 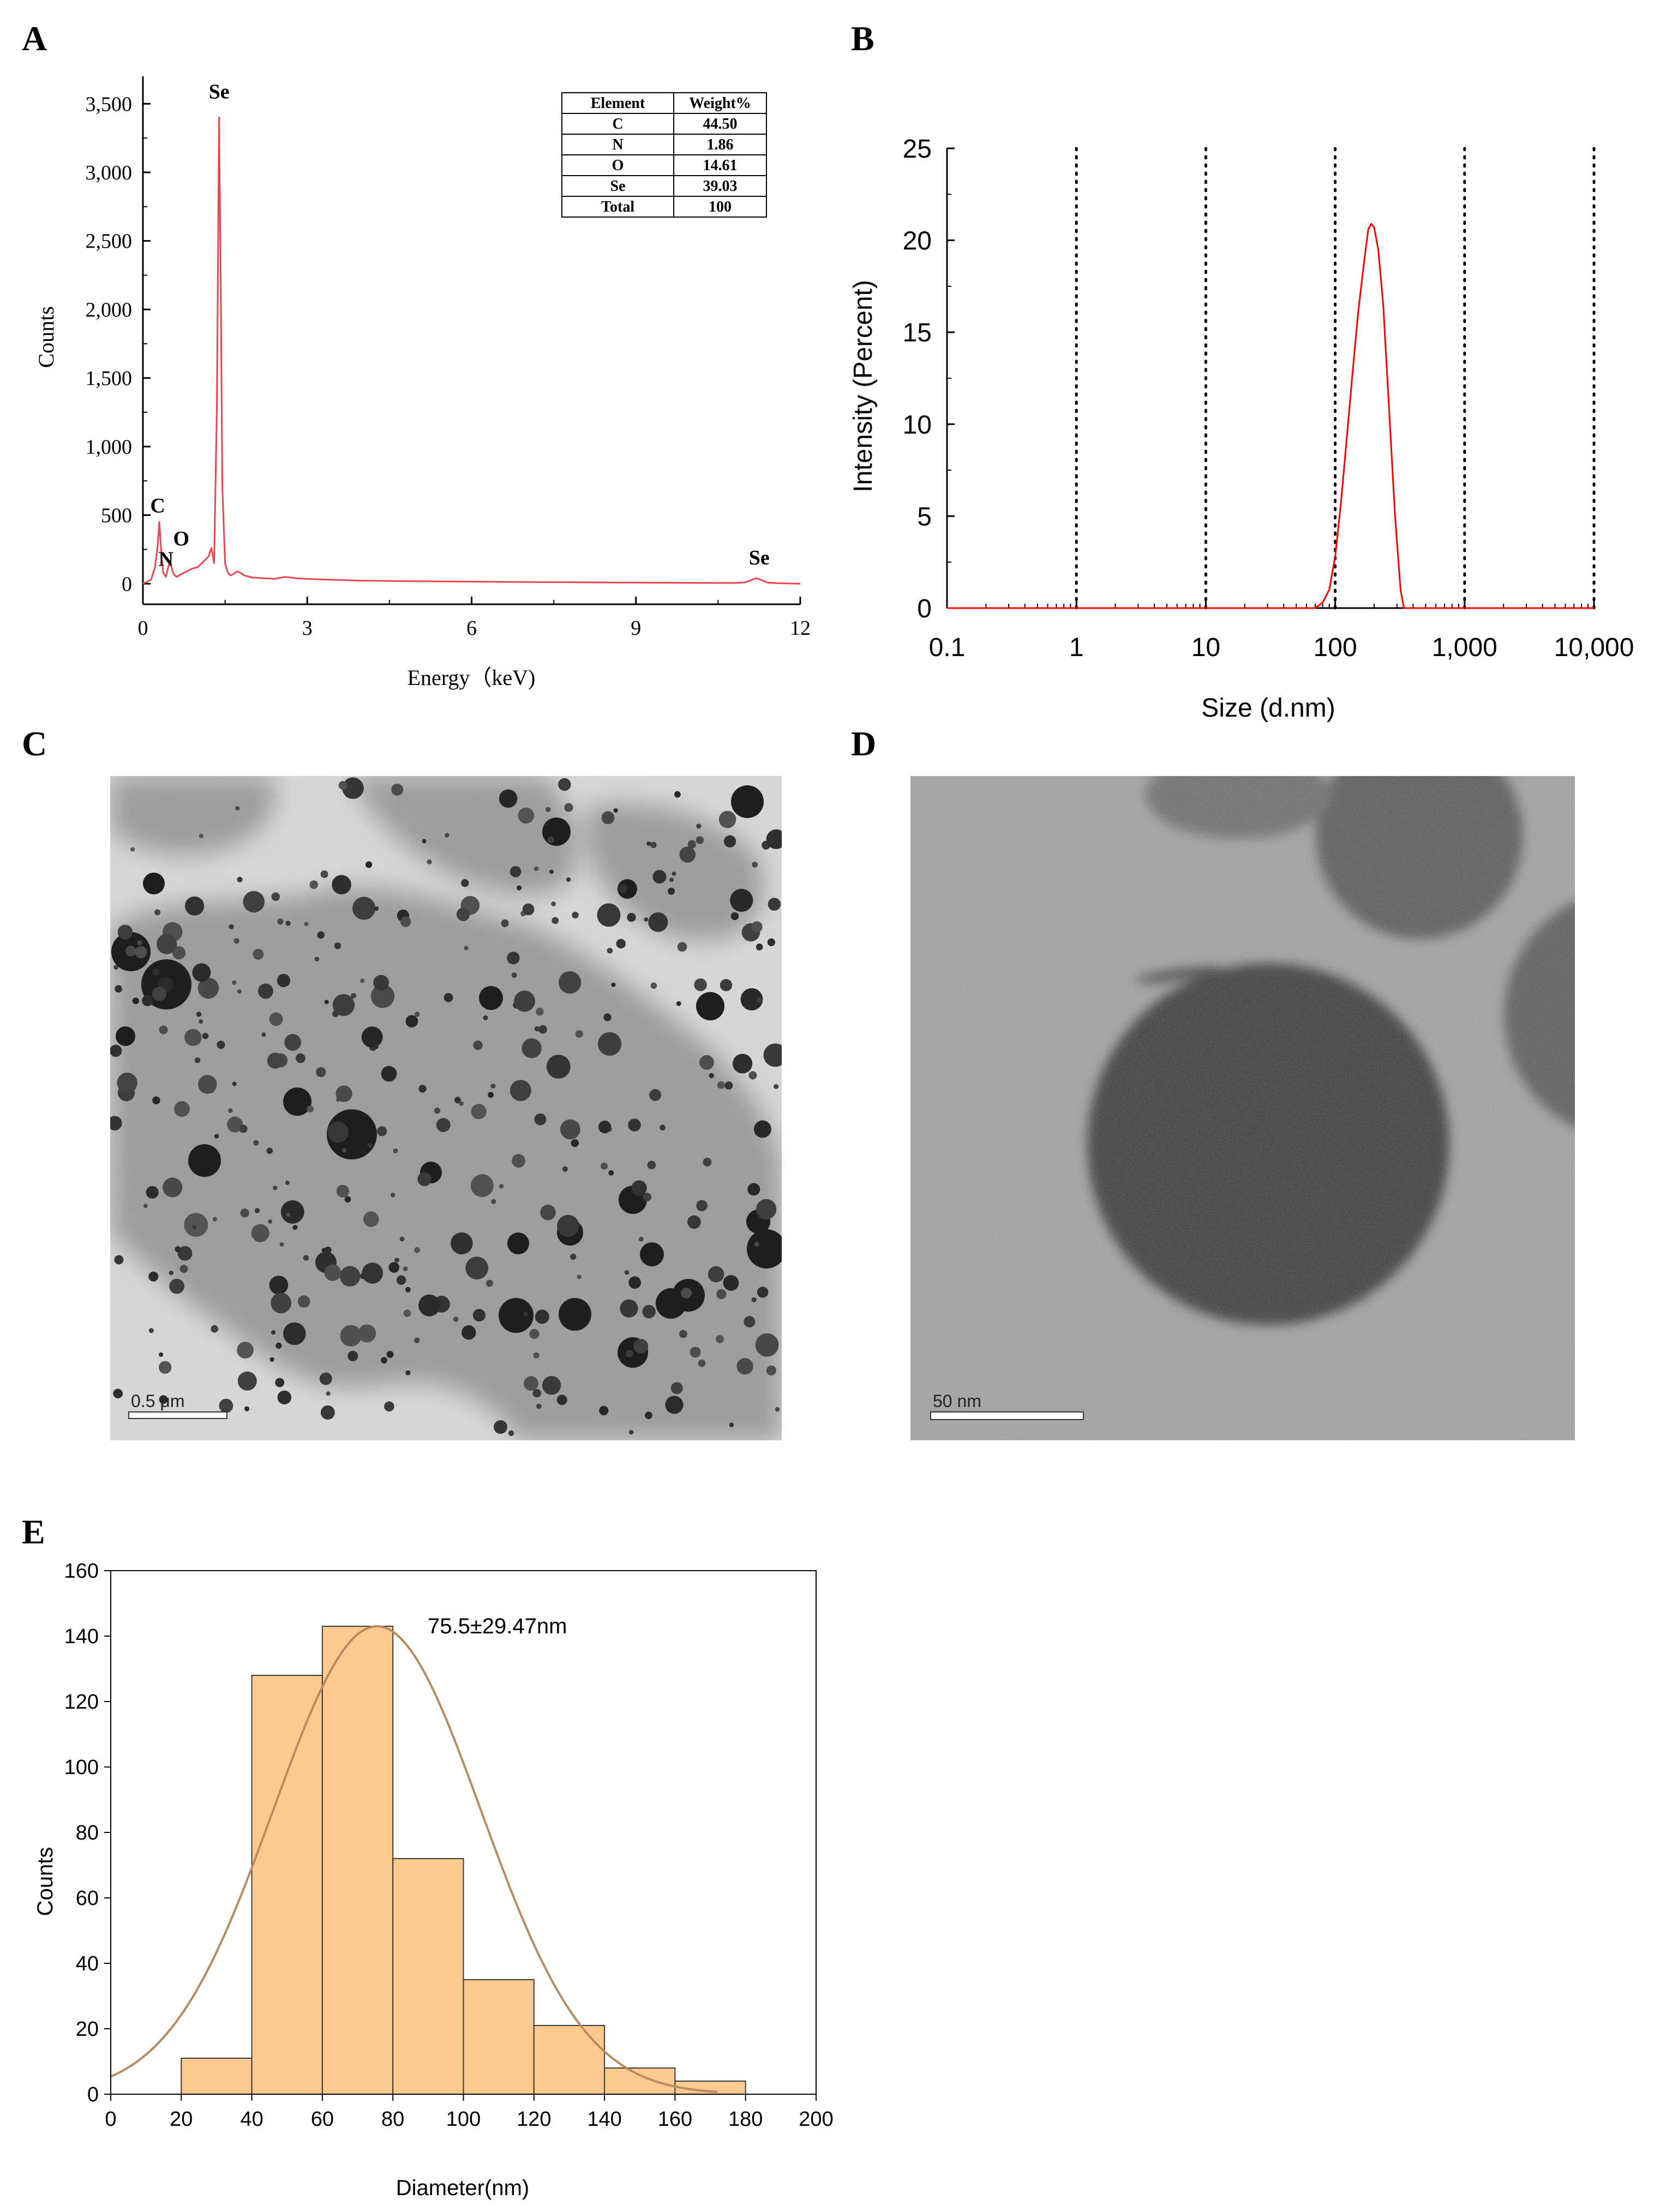 What do you see at coordinates (816, 2119) in the screenshot?
I see `histogram-x-tick-label: 200` at bounding box center [816, 2119].